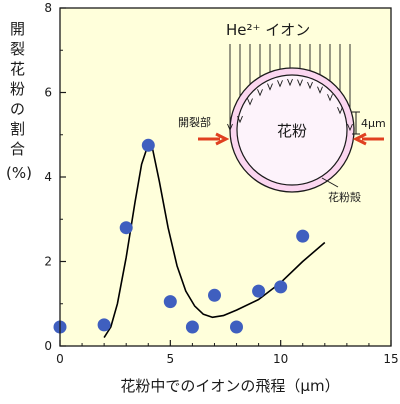  What do you see at coordinates (214, 139) in the screenshot?
I see `crack-arrow-left` at bounding box center [214, 139].